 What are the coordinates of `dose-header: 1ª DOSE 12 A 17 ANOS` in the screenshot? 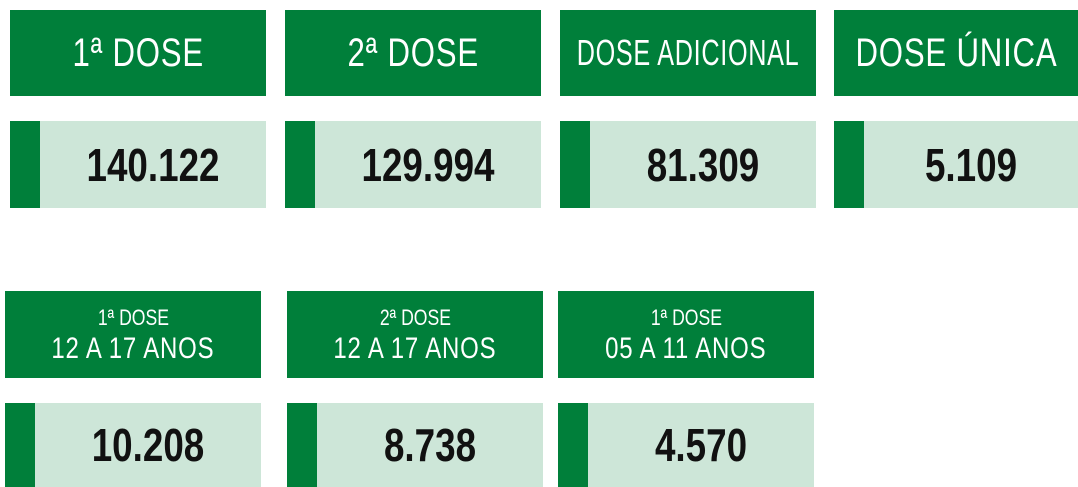 It's located at (133, 334).